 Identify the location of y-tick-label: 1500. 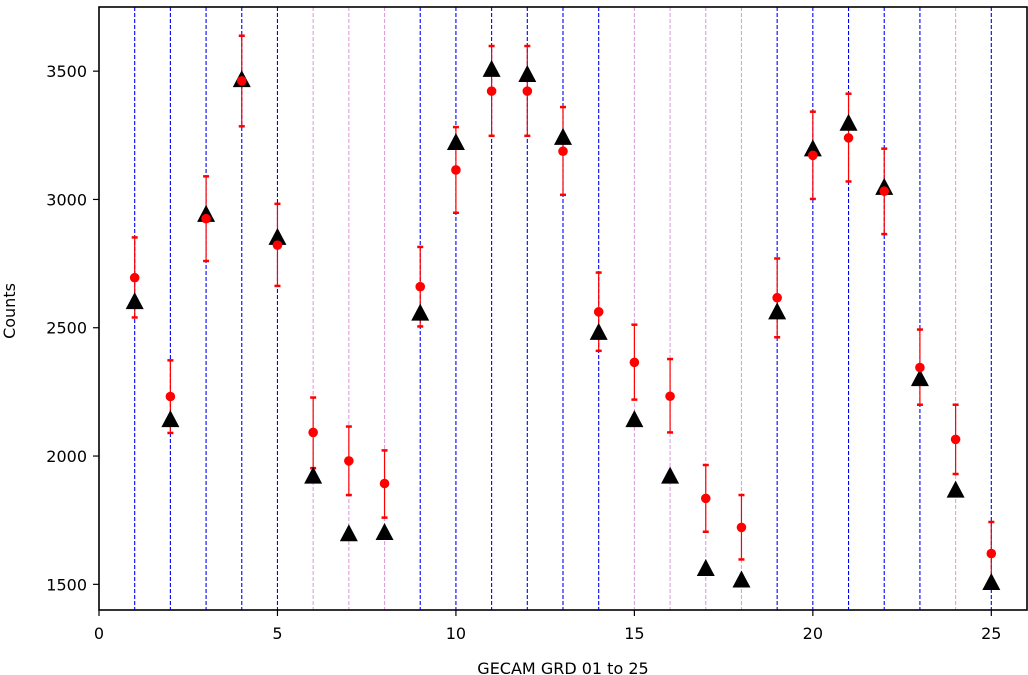
(66, 584).